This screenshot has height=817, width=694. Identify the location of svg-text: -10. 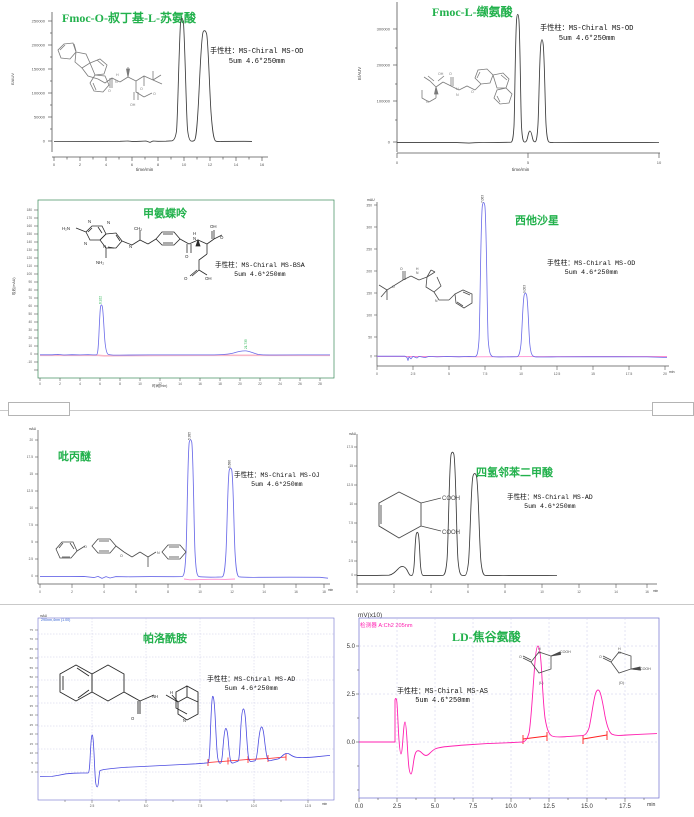
(29, 362).